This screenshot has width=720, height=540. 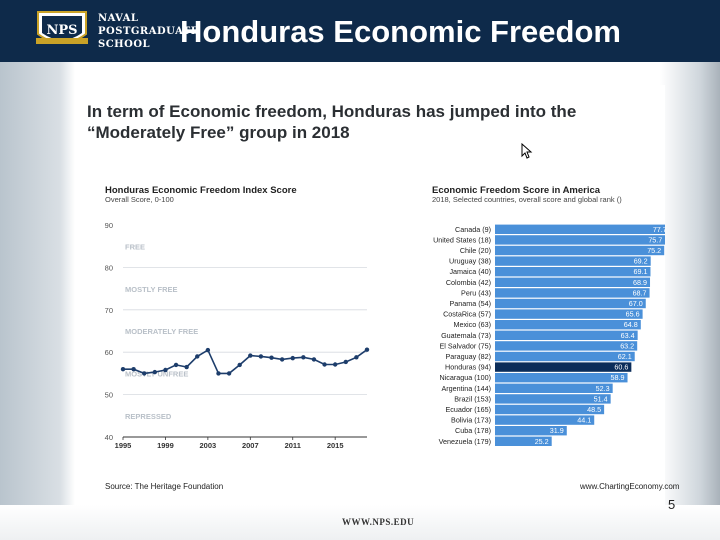 I want to click on country-label: United States (18), so click(x=462, y=239).